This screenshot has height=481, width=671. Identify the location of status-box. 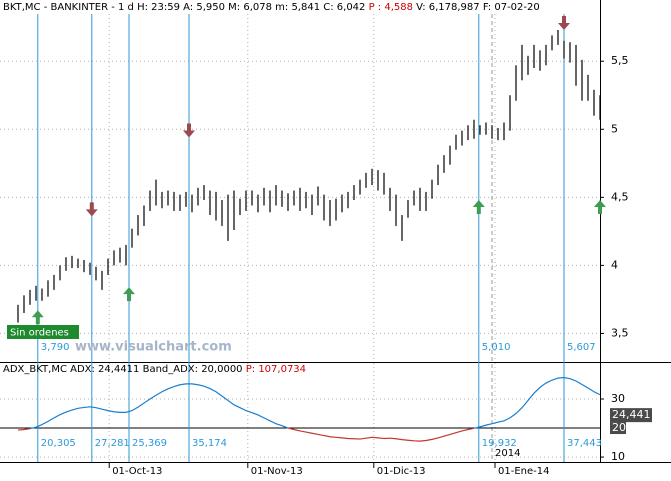
(43, 332).